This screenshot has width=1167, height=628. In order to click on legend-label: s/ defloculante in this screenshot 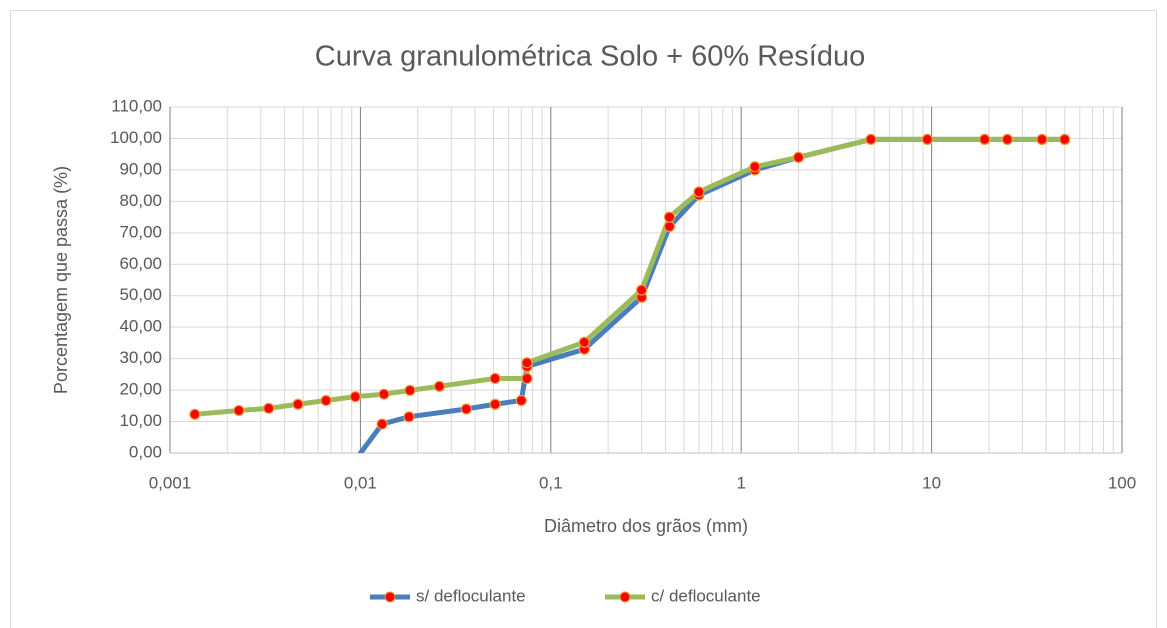, I will do `click(471, 595)`.